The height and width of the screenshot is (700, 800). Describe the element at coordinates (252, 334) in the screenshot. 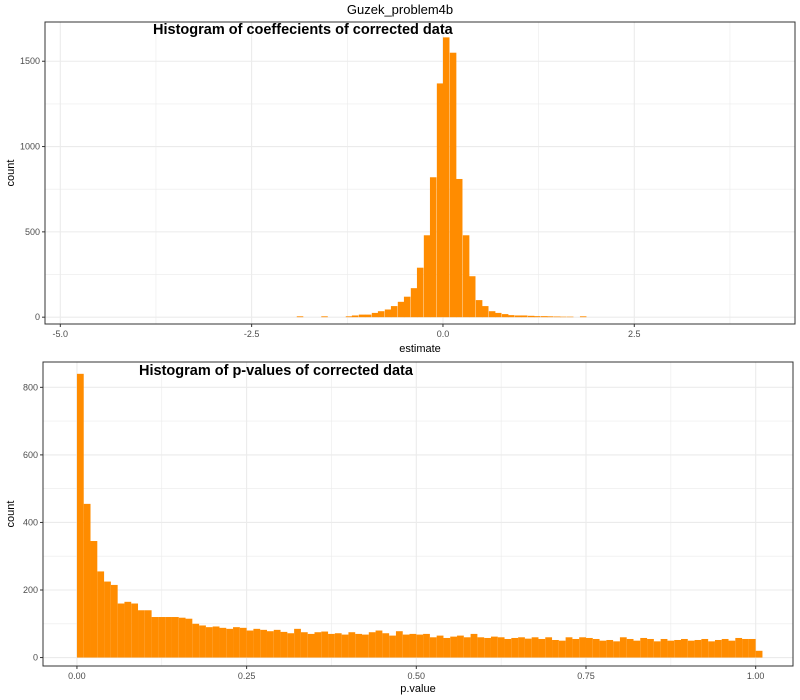

I see `x-tick-label: -2.5` at that location.